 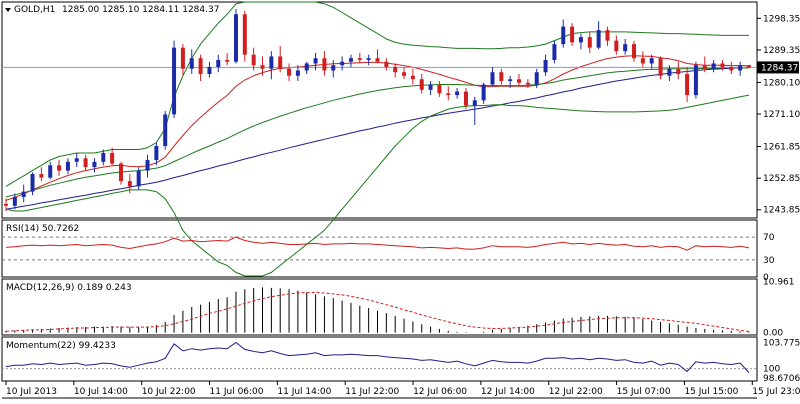 What do you see at coordinates (781, 211) in the screenshot?
I see `price-tick-label: 1243.85` at bounding box center [781, 211].